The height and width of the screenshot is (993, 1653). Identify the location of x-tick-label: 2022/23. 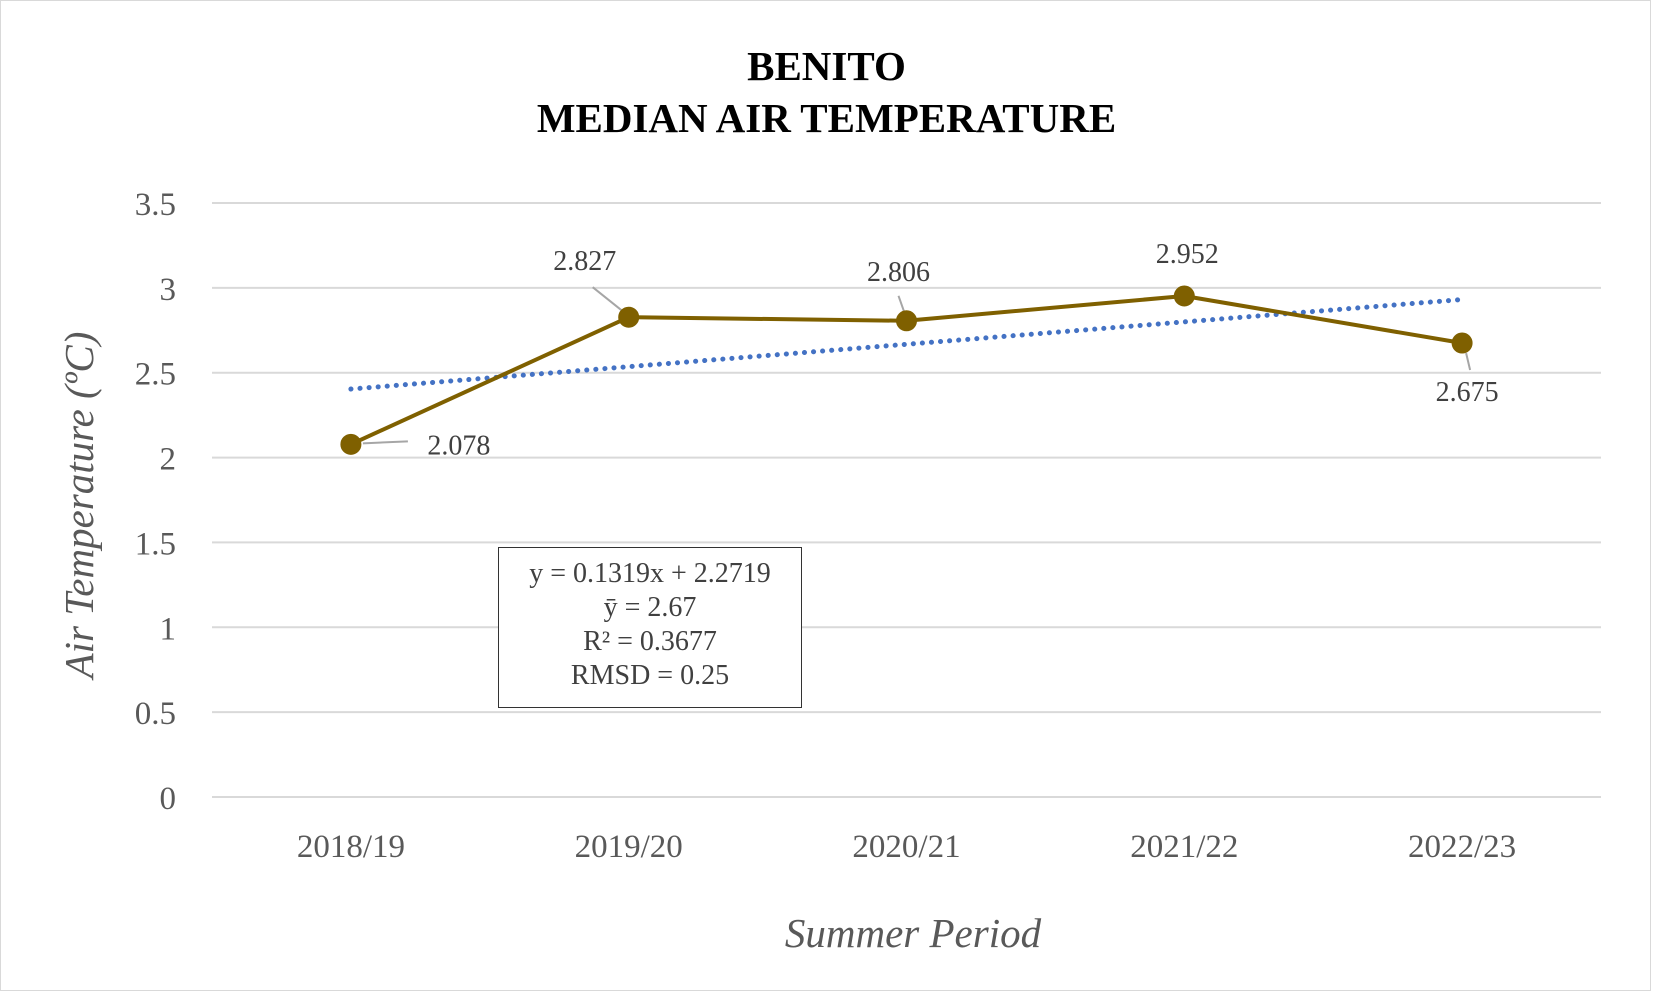
(1462, 847).